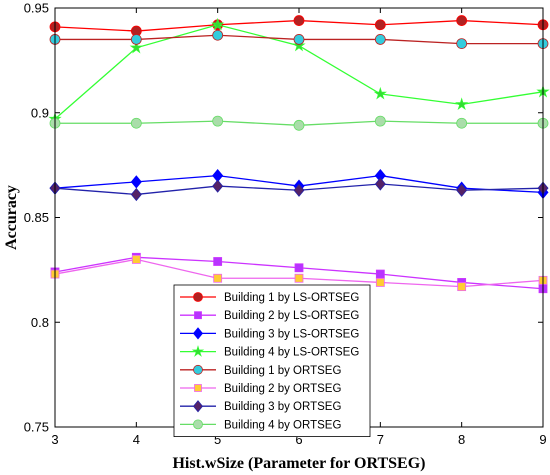 Image resolution: width=550 pixels, height=475 pixels. Describe the element at coordinates (282, 407) in the screenshot. I see `legend-label: Building 3 by ORTSEG` at that location.